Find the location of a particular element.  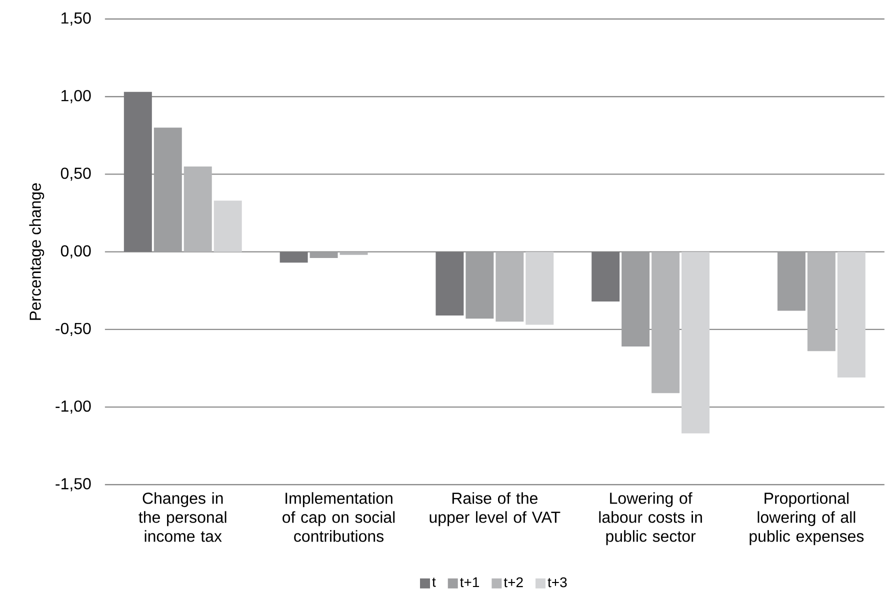

legend-label: t+3 is located at coordinates (557, 583).